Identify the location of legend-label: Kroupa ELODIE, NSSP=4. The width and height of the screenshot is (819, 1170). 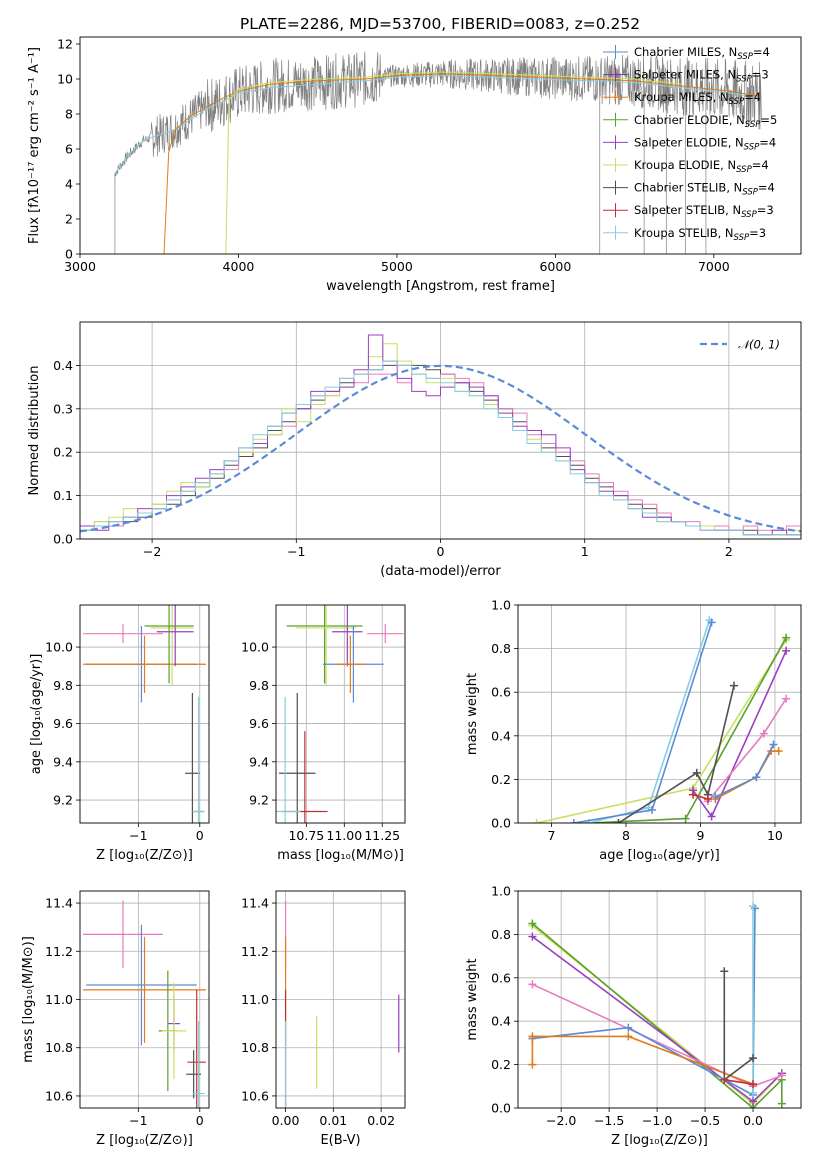
(701, 166).